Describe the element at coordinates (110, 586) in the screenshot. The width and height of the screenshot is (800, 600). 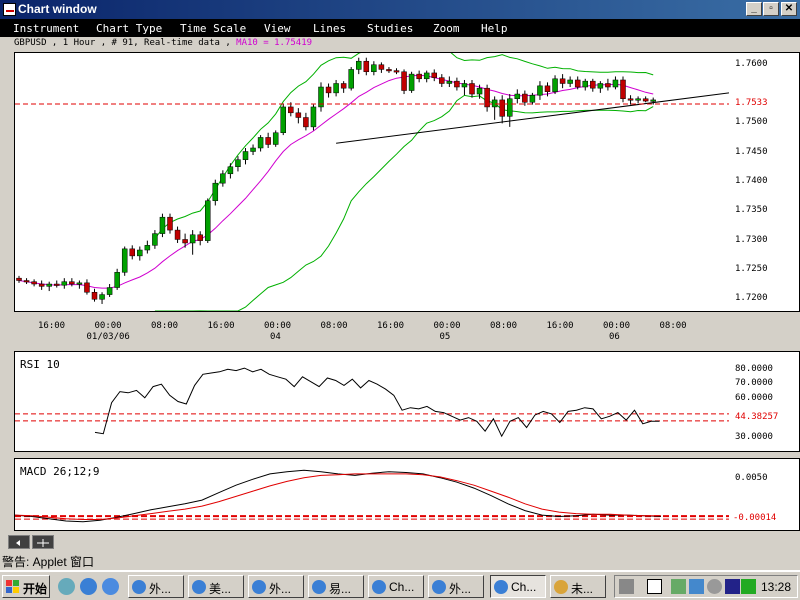
I see `desktop-icon` at that location.